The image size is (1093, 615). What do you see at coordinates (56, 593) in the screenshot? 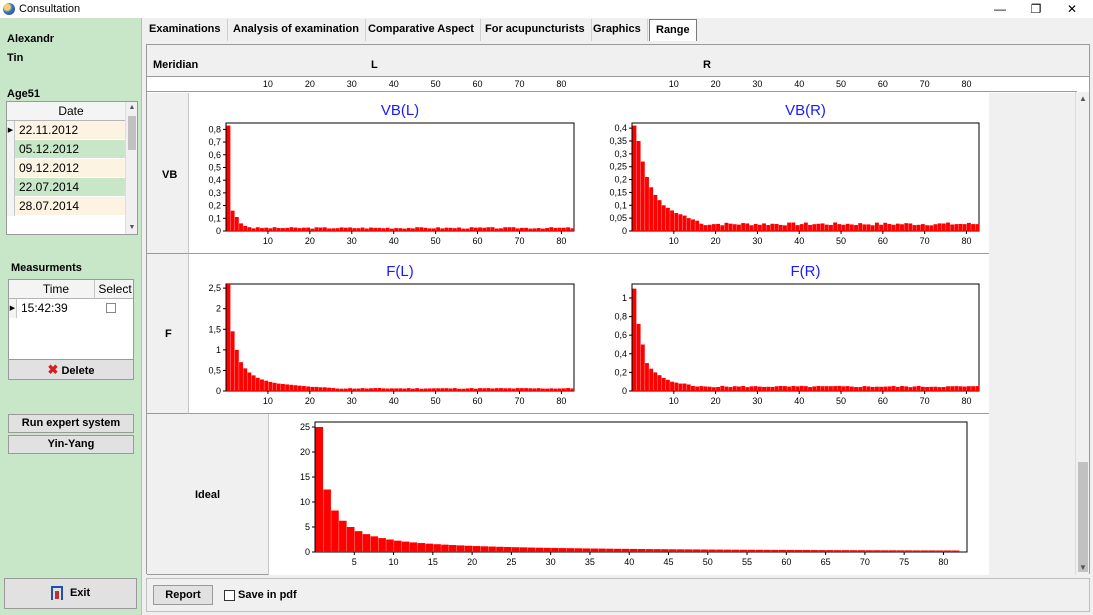
I see `exit-door-icon` at bounding box center [56, 593].